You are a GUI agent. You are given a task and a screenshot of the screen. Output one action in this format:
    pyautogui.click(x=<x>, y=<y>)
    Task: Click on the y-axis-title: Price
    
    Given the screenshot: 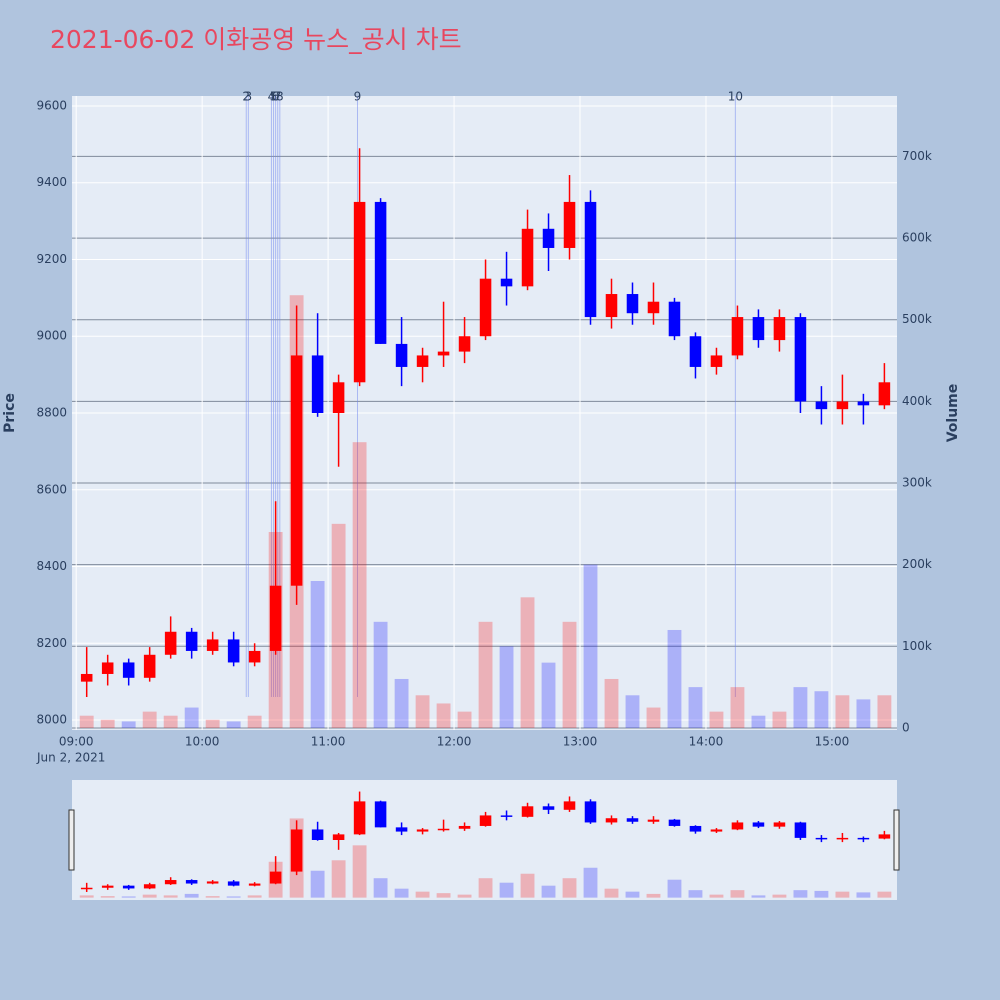 What is the action you would take?
    pyautogui.click(x=10, y=413)
    